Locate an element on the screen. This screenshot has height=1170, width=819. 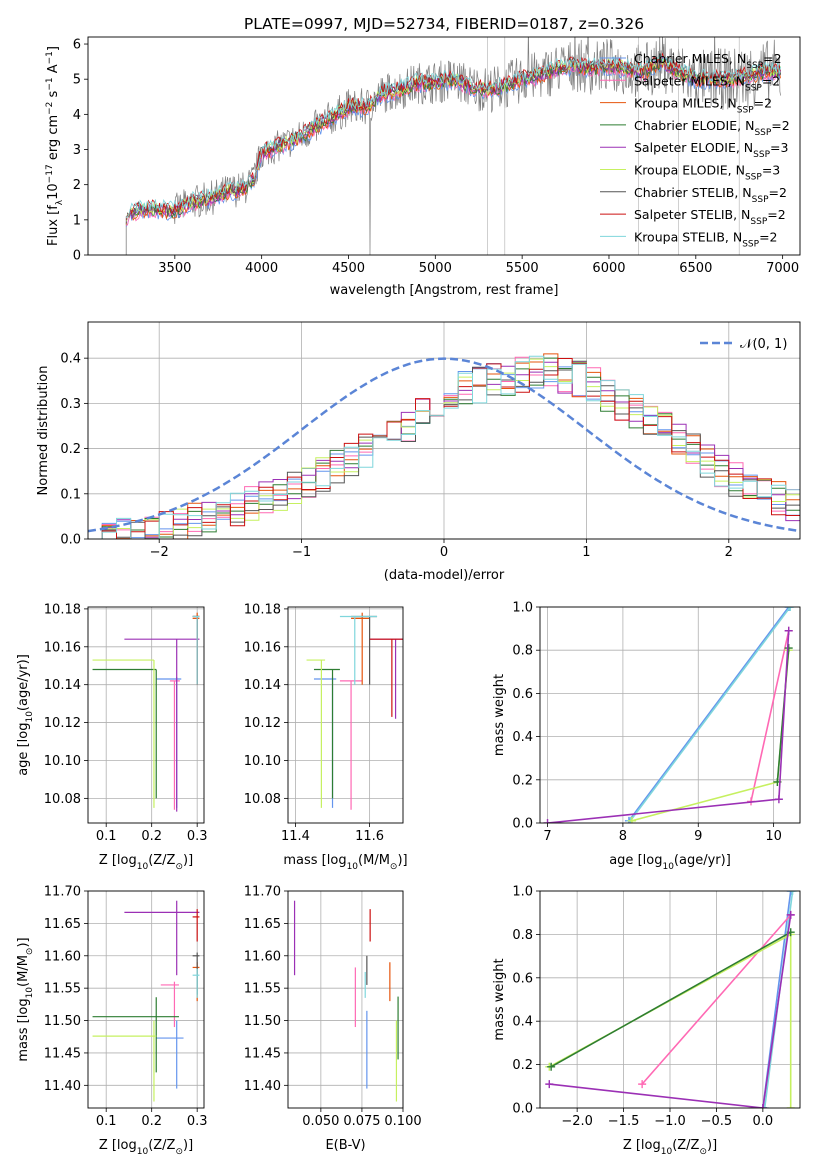
x-tick-label: −1.0 is located at coordinates (670, 1121).